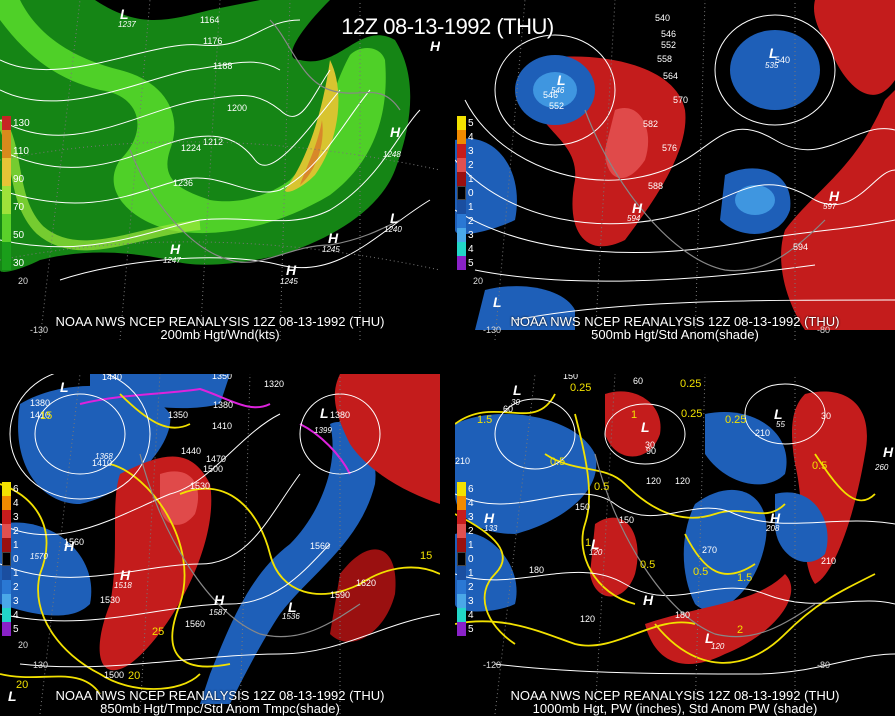 The image size is (895, 716). I want to click on legend-std-anomaly: 5 4 3 2 1 0 1 2 3 4 5, so click(474, 193).